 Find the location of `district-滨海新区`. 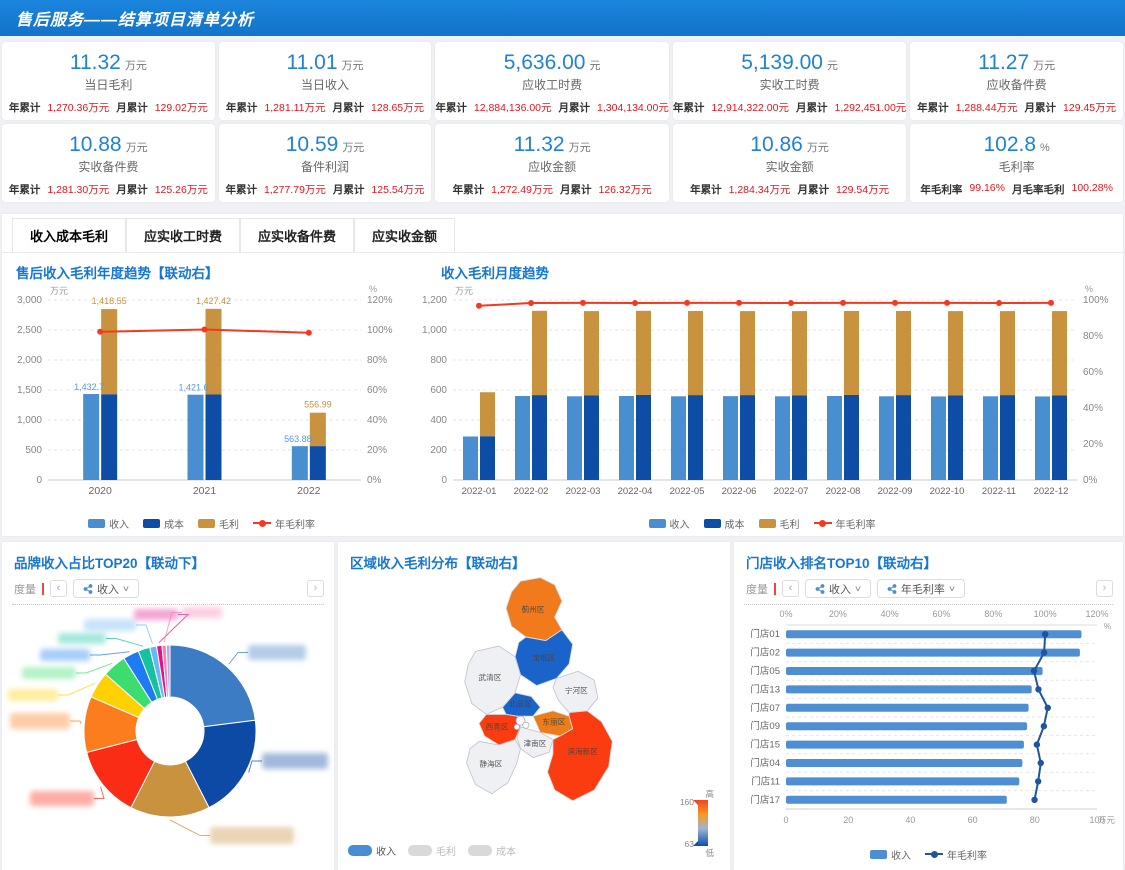

district-滨海新区 is located at coordinates (580, 756).